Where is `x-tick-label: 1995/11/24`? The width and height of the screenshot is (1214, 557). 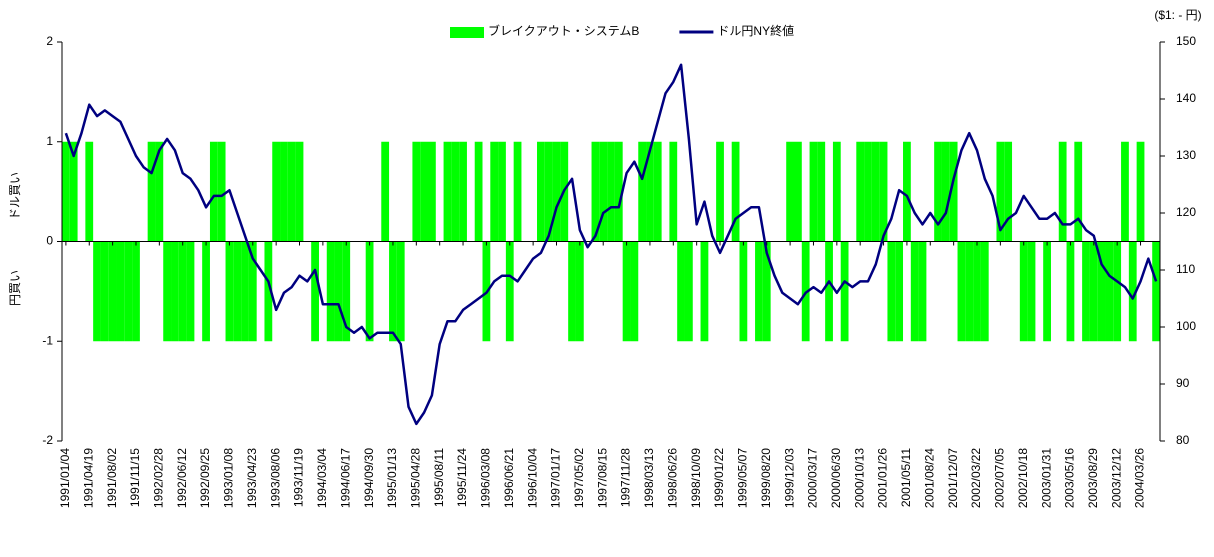 x-tick-label: 1995/11/24 is located at coordinates (462, 477).